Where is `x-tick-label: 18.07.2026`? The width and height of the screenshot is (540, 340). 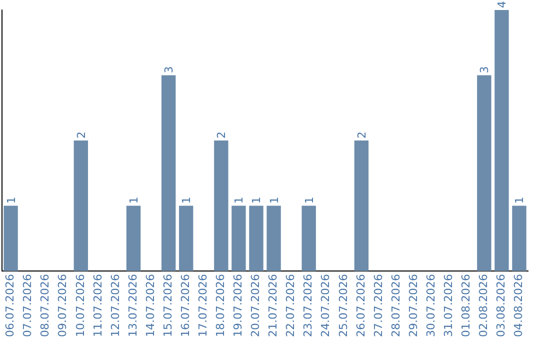 x-tick-label: 18.07.2026 is located at coordinates (221, 306).